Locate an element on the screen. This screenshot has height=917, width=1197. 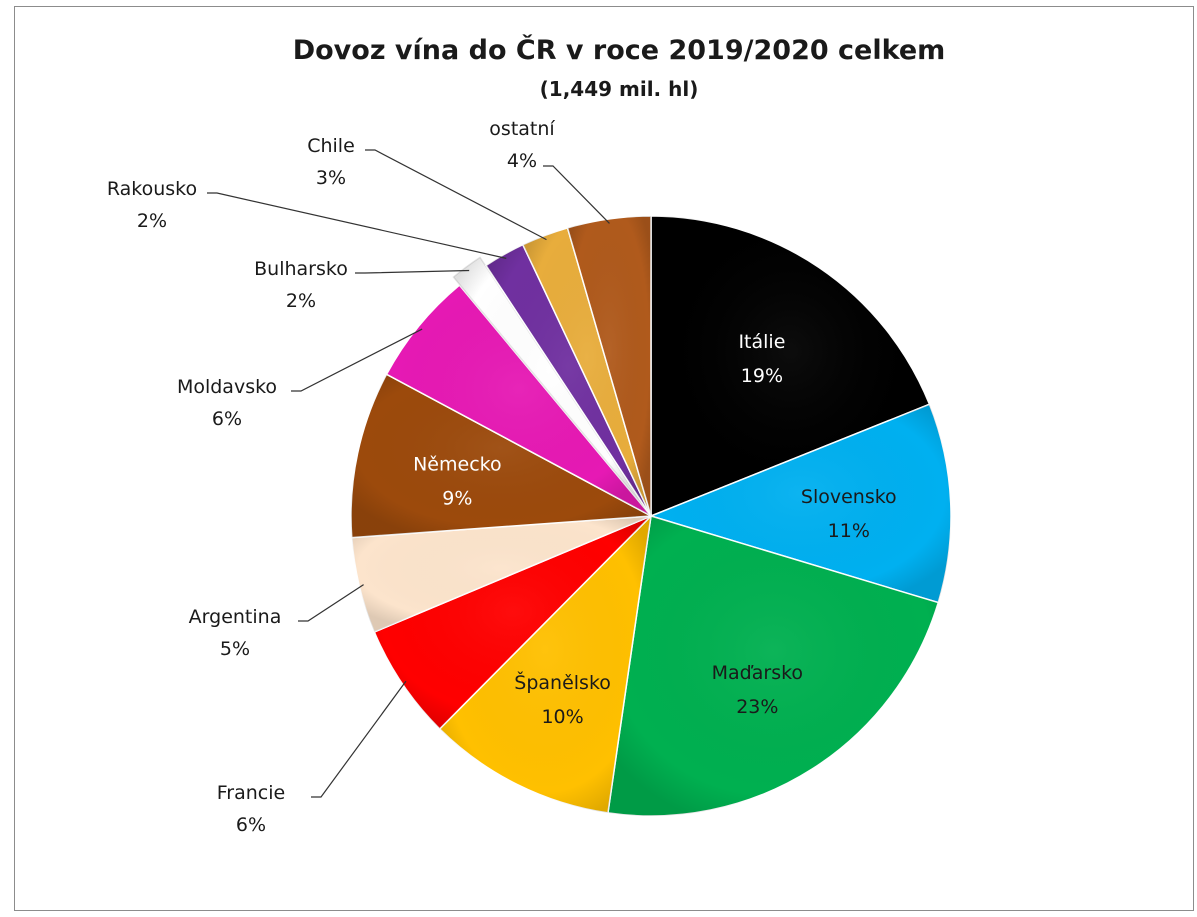
slice-name-label-9: Bulharsko is located at coordinates (301, 269).